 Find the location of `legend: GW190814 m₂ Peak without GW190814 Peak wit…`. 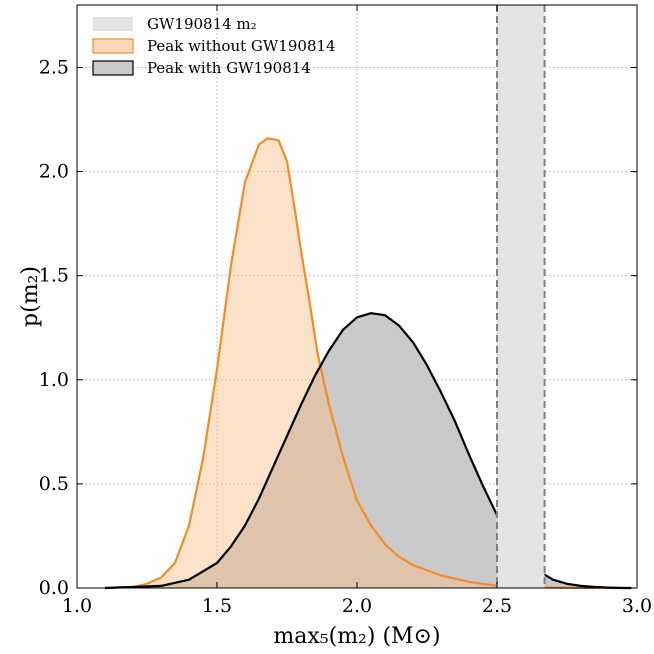

legend: GW190814 m₂ Peak without GW190814 Peak wit… is located at coordinates (214, 46).